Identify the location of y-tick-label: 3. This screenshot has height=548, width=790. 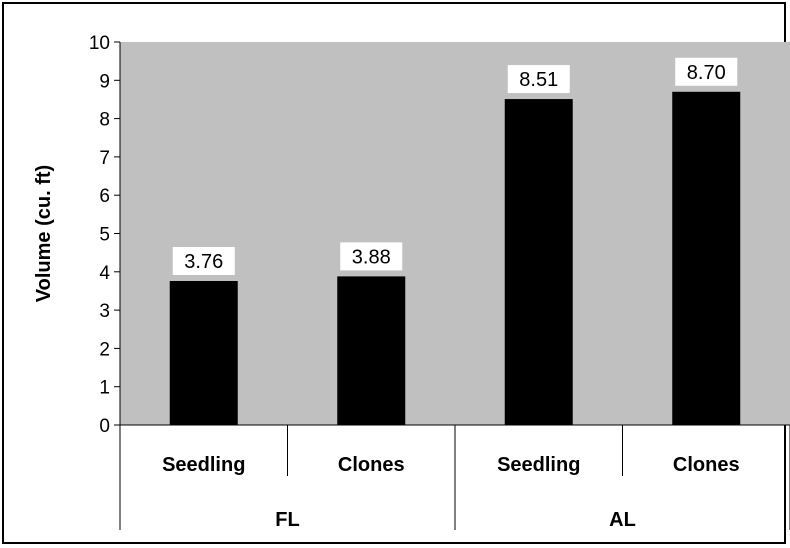
(104, 311).